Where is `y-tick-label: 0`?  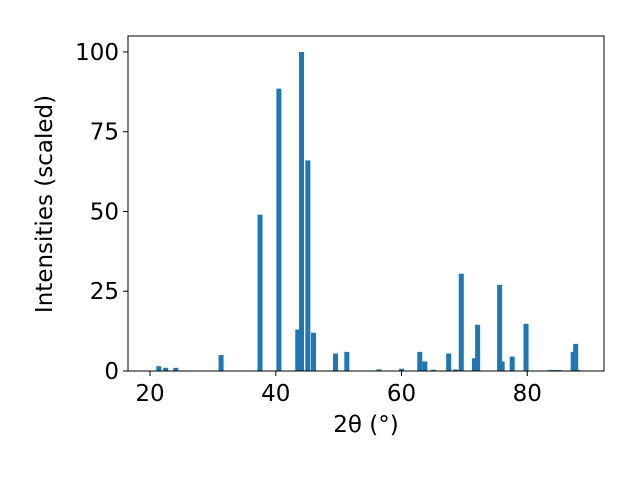 y-tick-label: 0 is located at coordinates (111, 372).